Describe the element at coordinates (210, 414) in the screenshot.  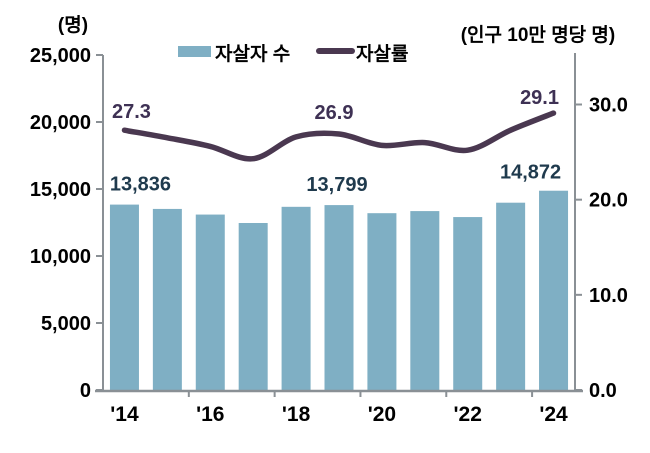
I see `x-axis-label-2016: '16` at that location.